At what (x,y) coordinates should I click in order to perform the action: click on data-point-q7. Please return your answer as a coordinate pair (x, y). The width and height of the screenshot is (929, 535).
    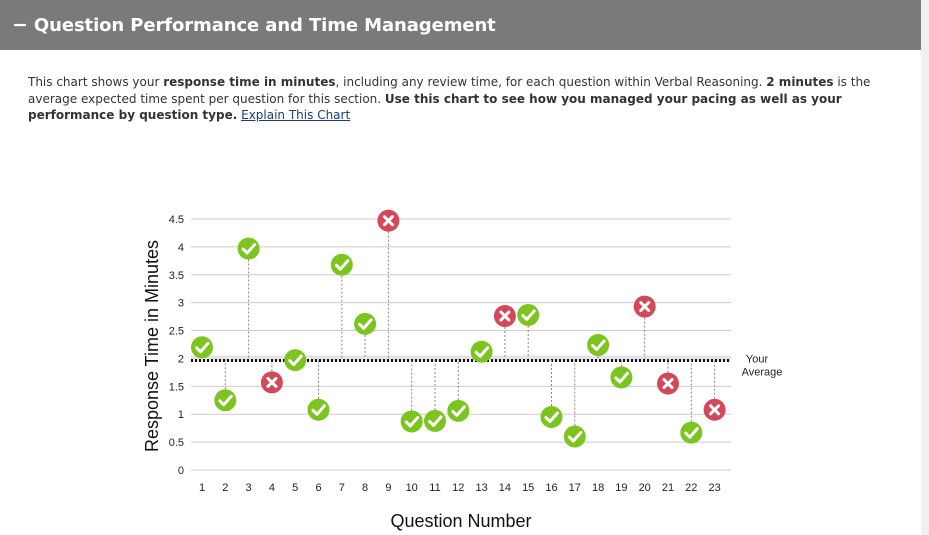
    Looking at the image, I should click on (341, 264).